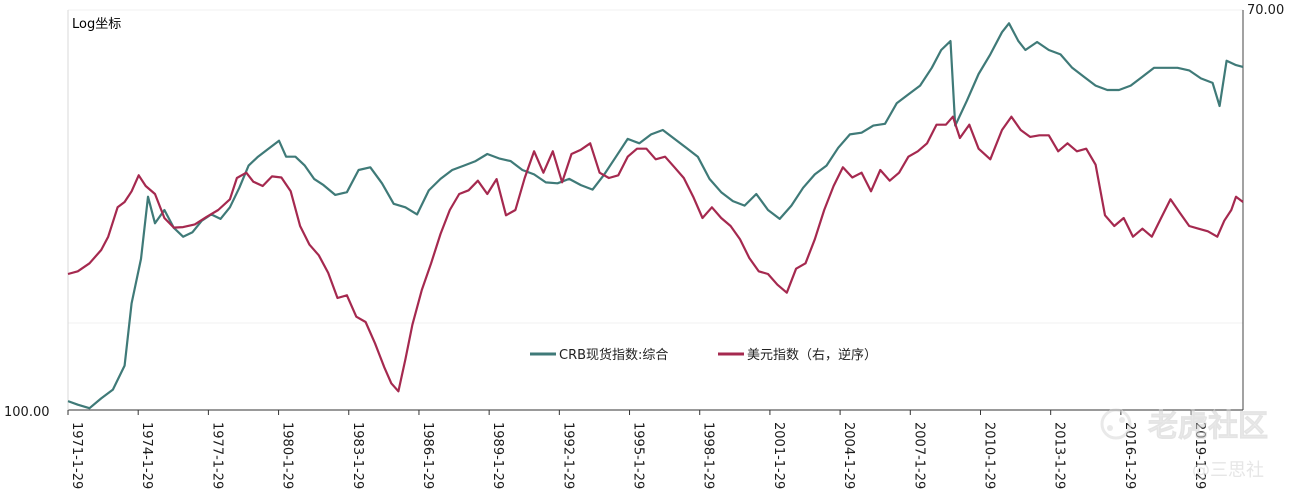 The height and width of the screenshot is (501, 1307). Describe the element at coordinates (287, 455) in the screenshot. I see `x-tick-label: 1980-1-29` at that location.